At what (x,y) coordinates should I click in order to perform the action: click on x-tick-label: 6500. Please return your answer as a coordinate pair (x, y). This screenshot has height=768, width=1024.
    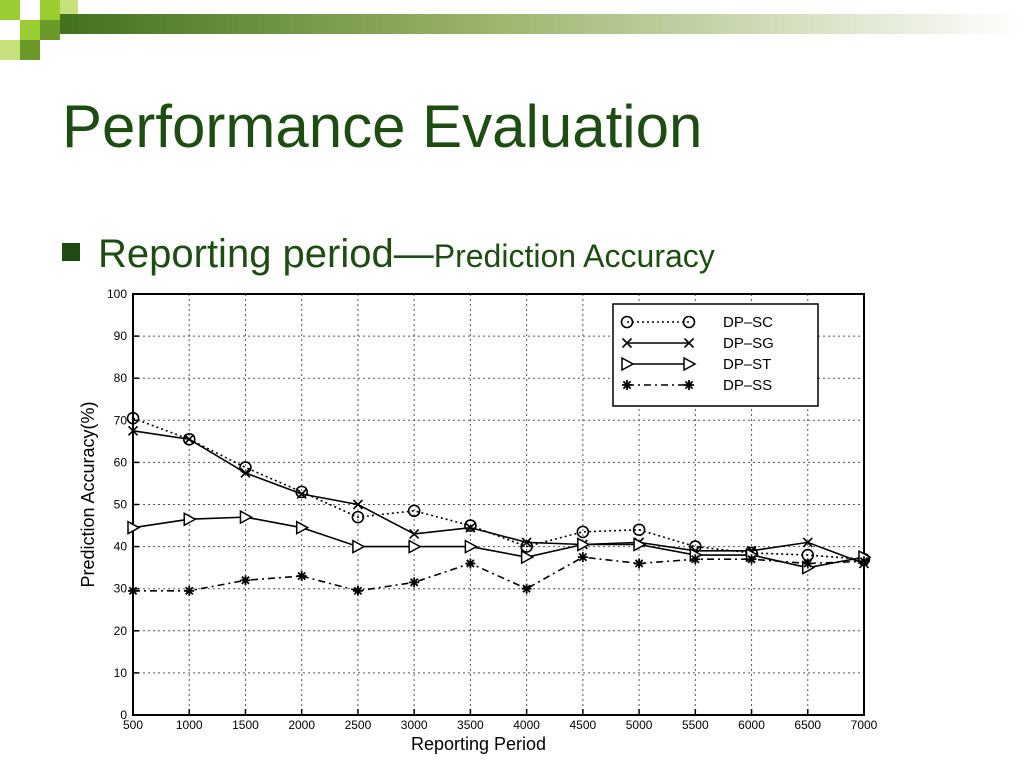
    Looking at the image, I should click on (807, 725).